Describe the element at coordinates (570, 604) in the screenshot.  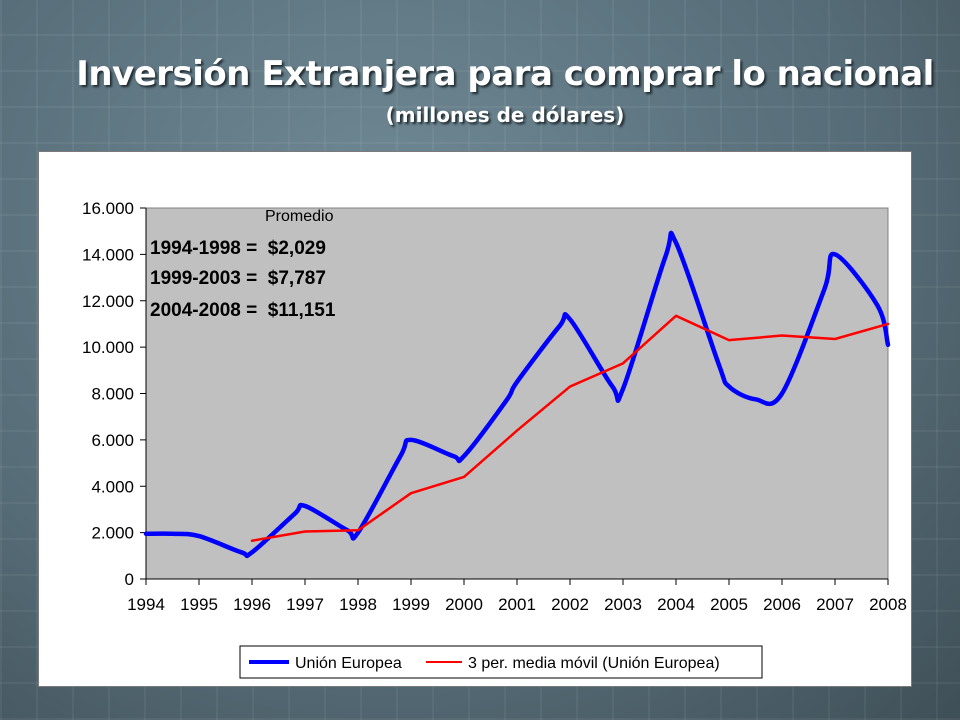
I see `x-tick-label: 2002` at that location.